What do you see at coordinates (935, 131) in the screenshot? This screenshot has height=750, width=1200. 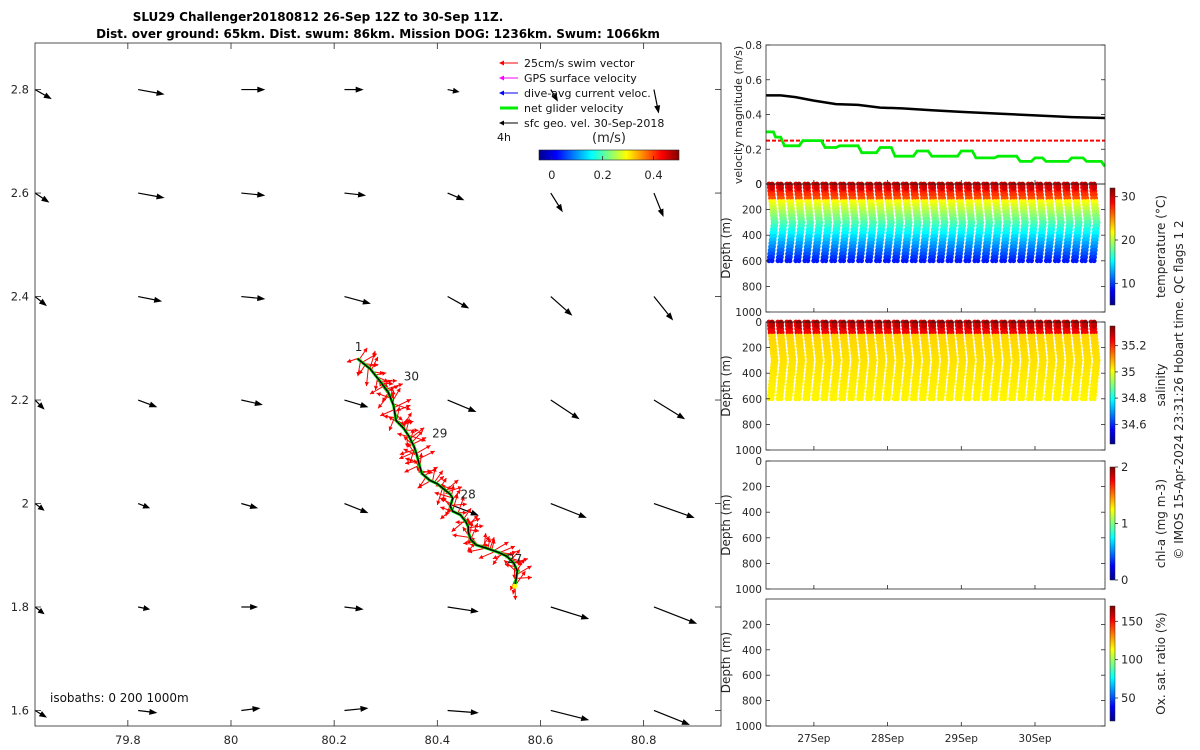 I see `speed-series` at bounding box center [935, 131].